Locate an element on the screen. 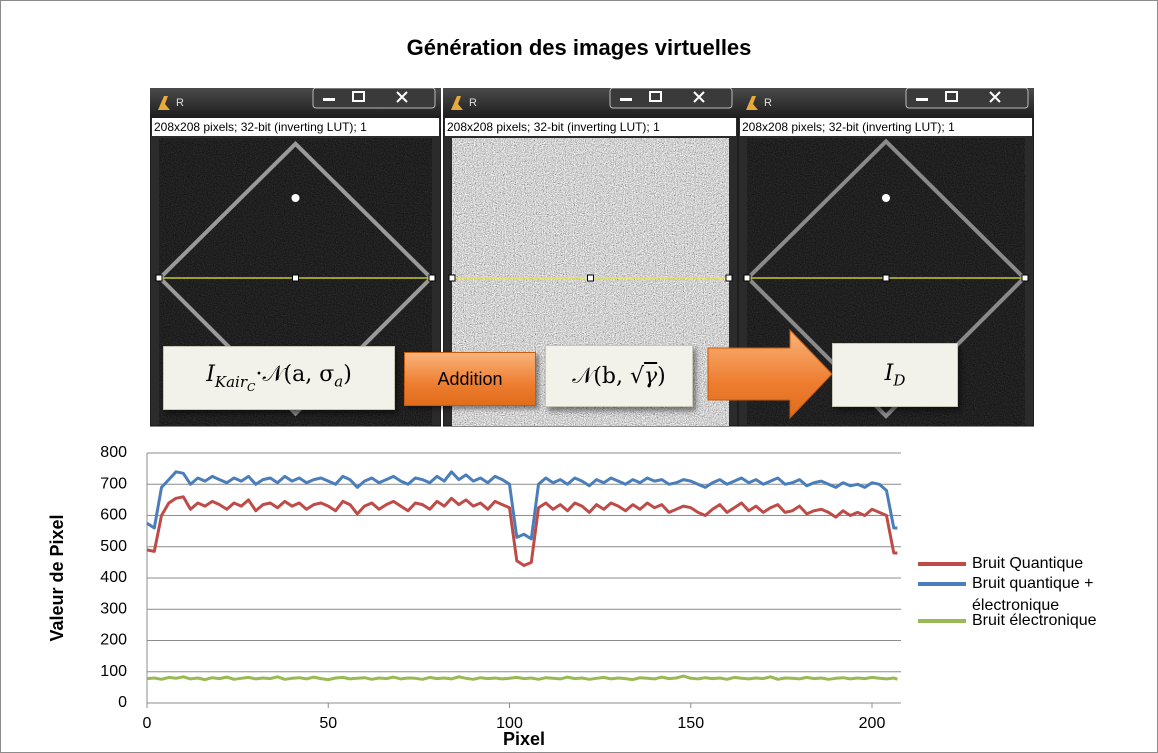 Image resolution: width=1158 pixels, height=753 pixels. symbol: ·𝒩(a, σ is located at coordinates (295, 375).